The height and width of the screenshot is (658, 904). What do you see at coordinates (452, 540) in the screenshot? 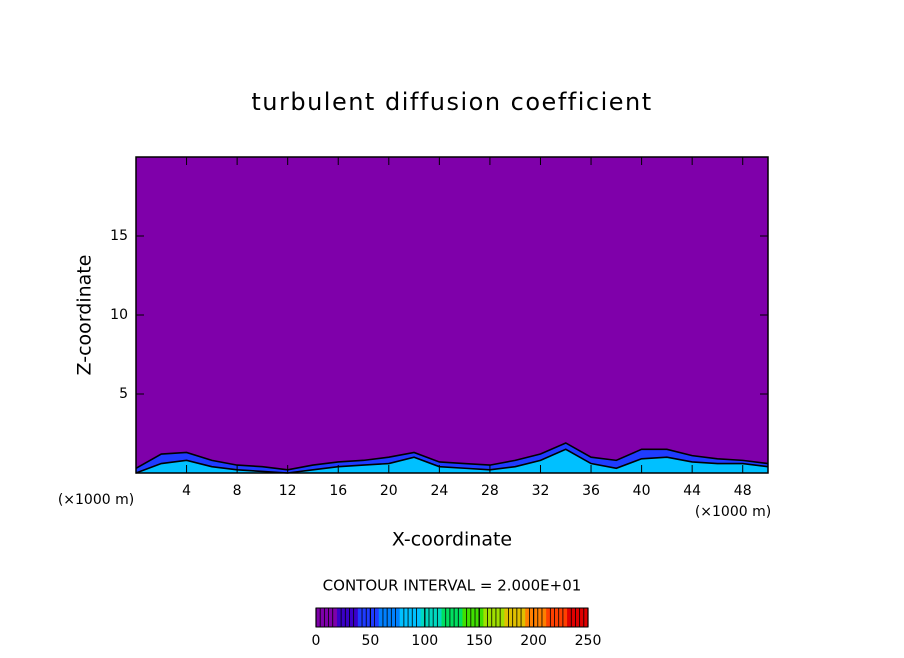
I see `x-axis-label: X-coordinate` at bounding box center [452, 540].